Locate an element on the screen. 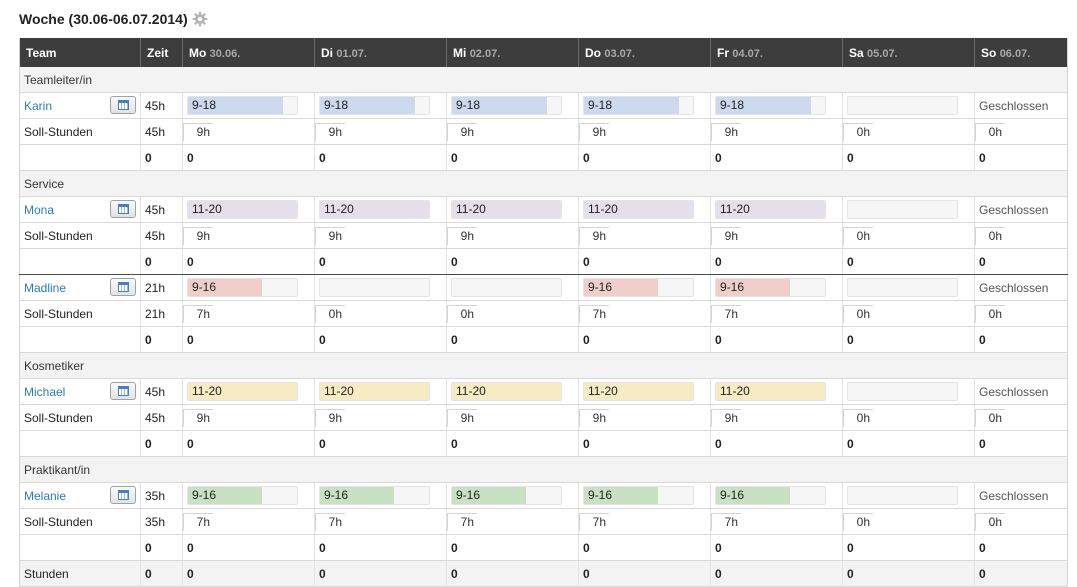 This screenshot has height=587, width=1077. section-title: Service is located at coordinates (543, 183).